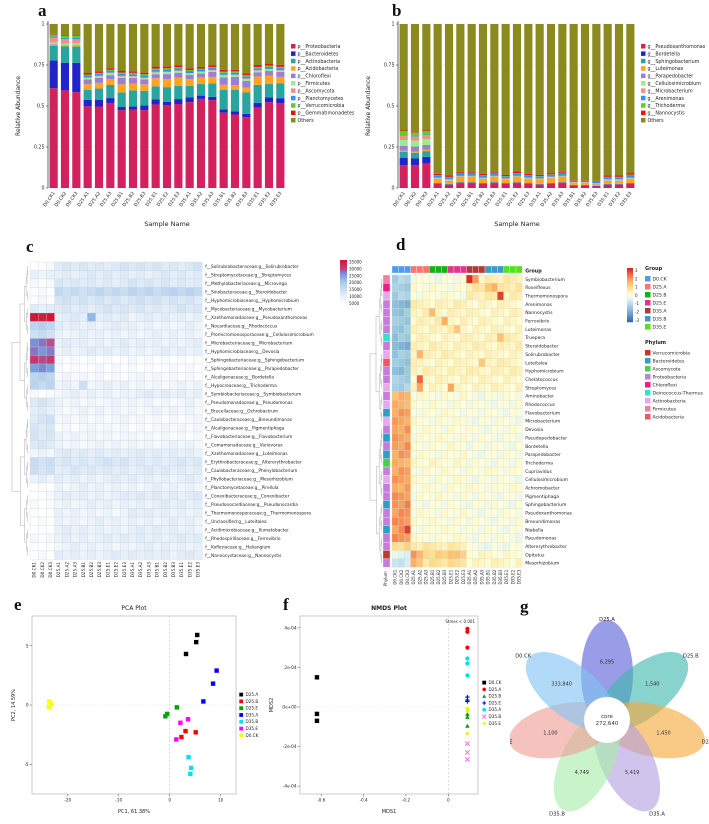  Describe the element at coordinates (389, 608) in the screenshot. I see `plot-title: NMDS Plot` at that location.